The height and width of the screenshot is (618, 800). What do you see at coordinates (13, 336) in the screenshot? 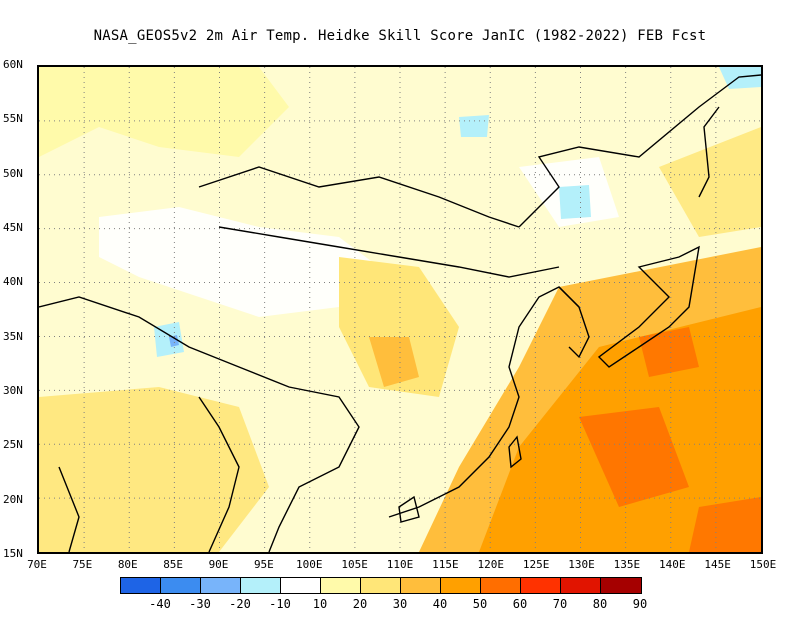
I see `latitude-tick-label: 35N` at bounding box center [13, 336].